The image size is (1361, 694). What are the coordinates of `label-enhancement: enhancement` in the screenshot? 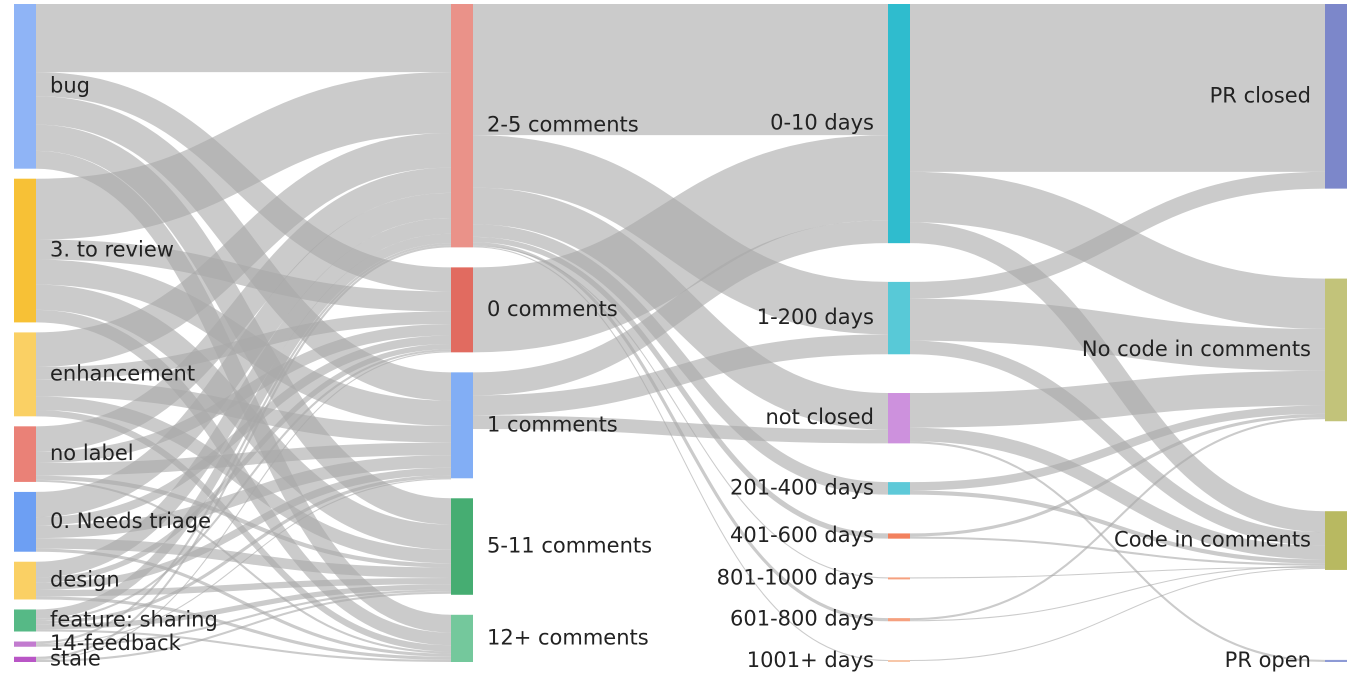 It's located at (122, 373).